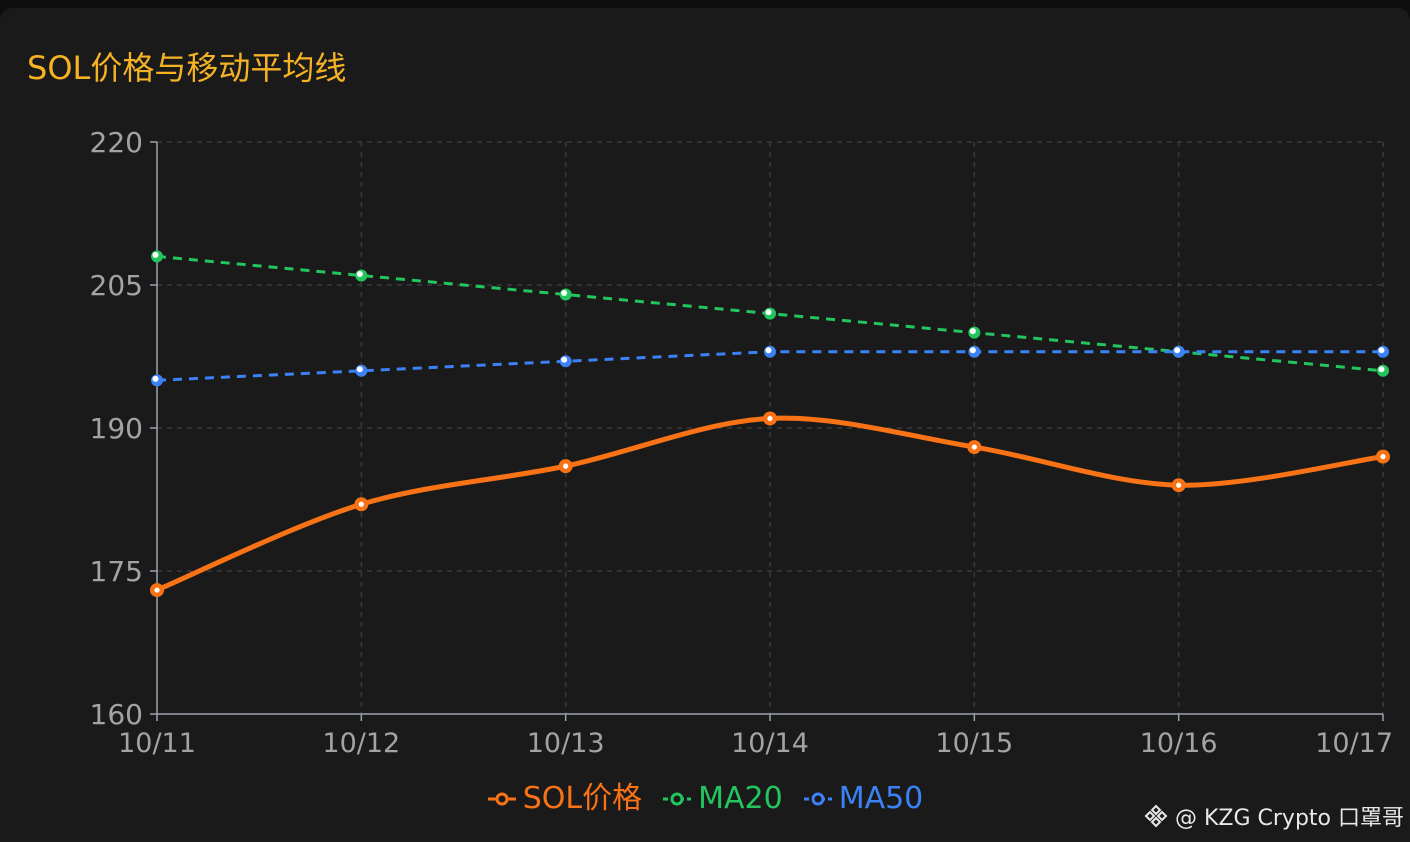 This screenshot has width=1410, height=842. I want to click on x-tick-label: 10/15, so click(974, 743).